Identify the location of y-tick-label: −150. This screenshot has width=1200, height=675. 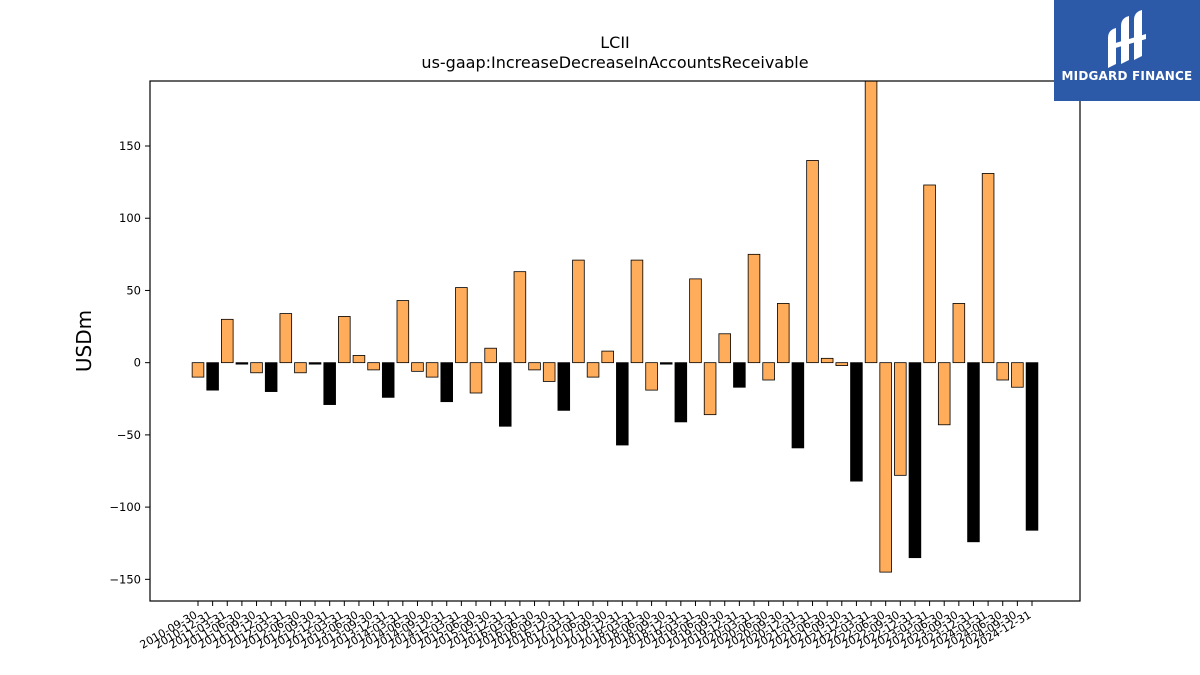
(125, 579).